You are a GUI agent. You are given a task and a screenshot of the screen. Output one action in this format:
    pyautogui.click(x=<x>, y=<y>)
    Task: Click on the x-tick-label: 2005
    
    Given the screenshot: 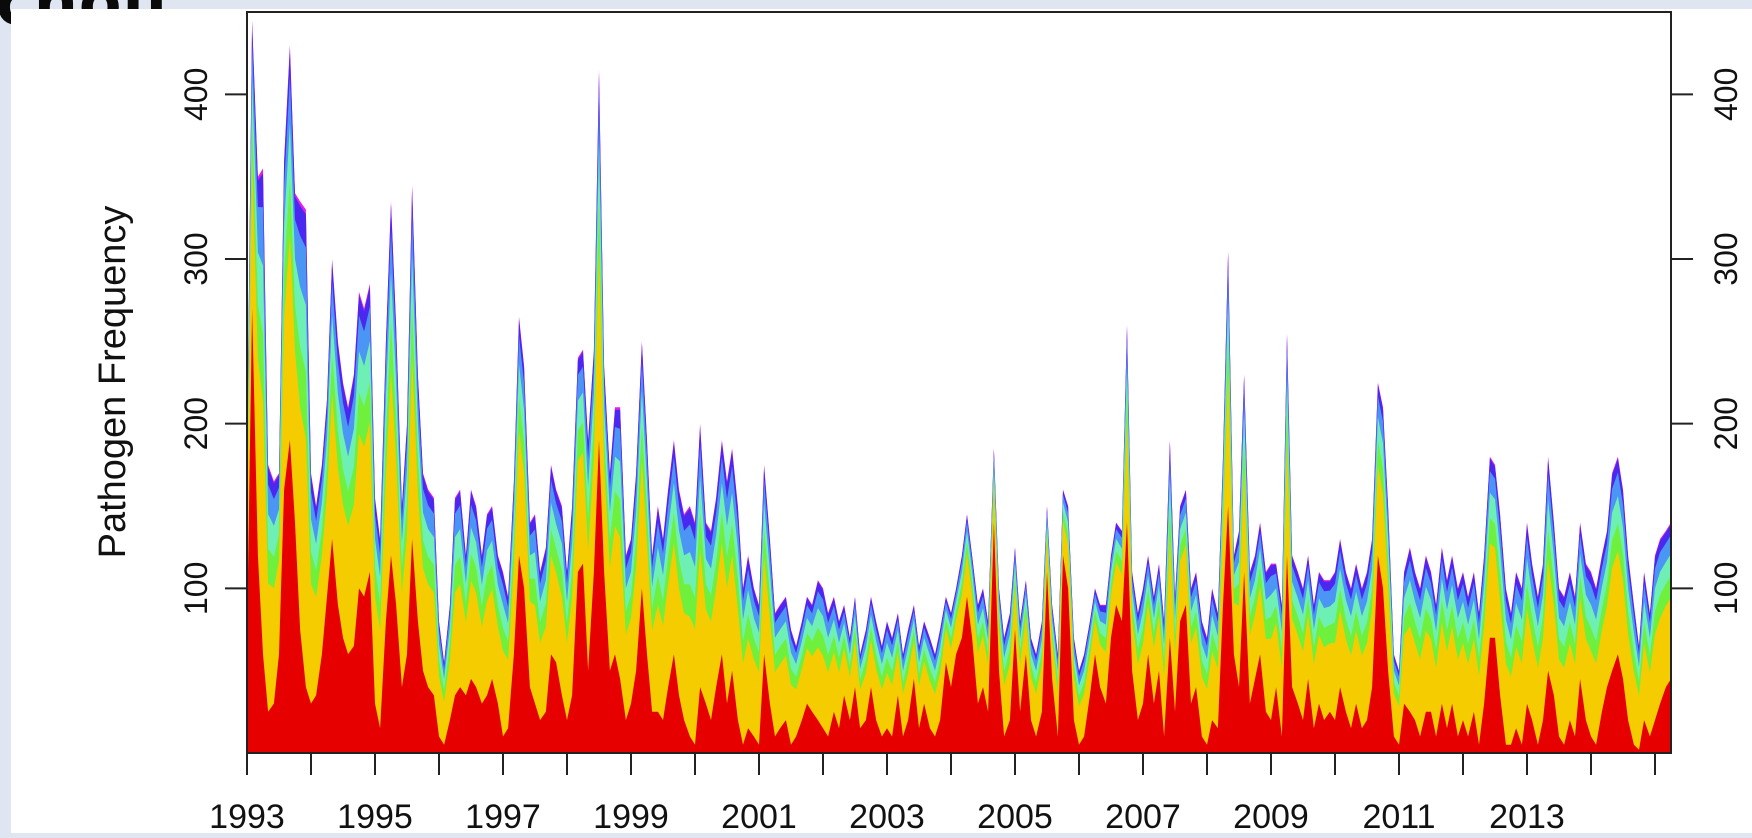 What is the action you would take?
    pyautogui.click(x=1015, y=815)
    